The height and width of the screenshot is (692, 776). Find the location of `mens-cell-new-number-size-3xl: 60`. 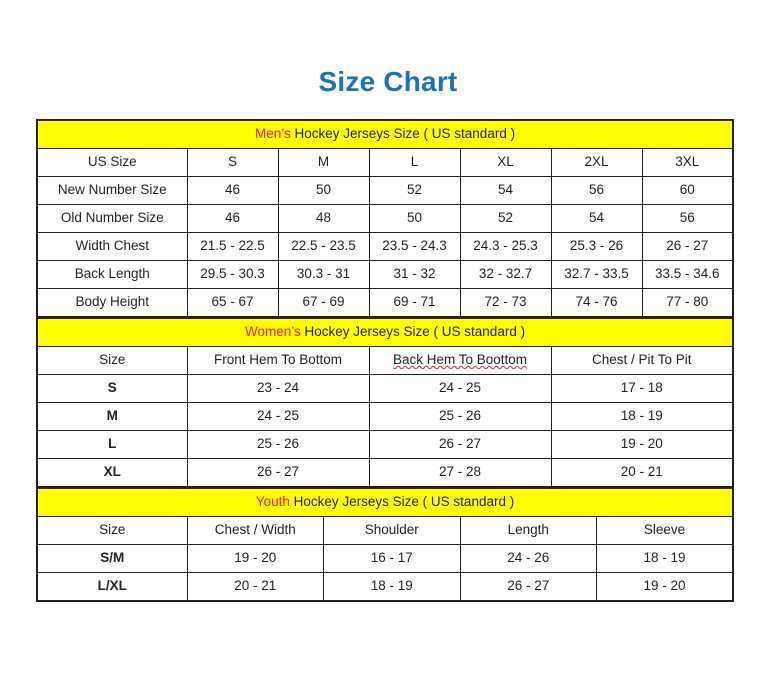

mens-cell-new-number-size-3xl: 60 is located at coordinates (687, 190).